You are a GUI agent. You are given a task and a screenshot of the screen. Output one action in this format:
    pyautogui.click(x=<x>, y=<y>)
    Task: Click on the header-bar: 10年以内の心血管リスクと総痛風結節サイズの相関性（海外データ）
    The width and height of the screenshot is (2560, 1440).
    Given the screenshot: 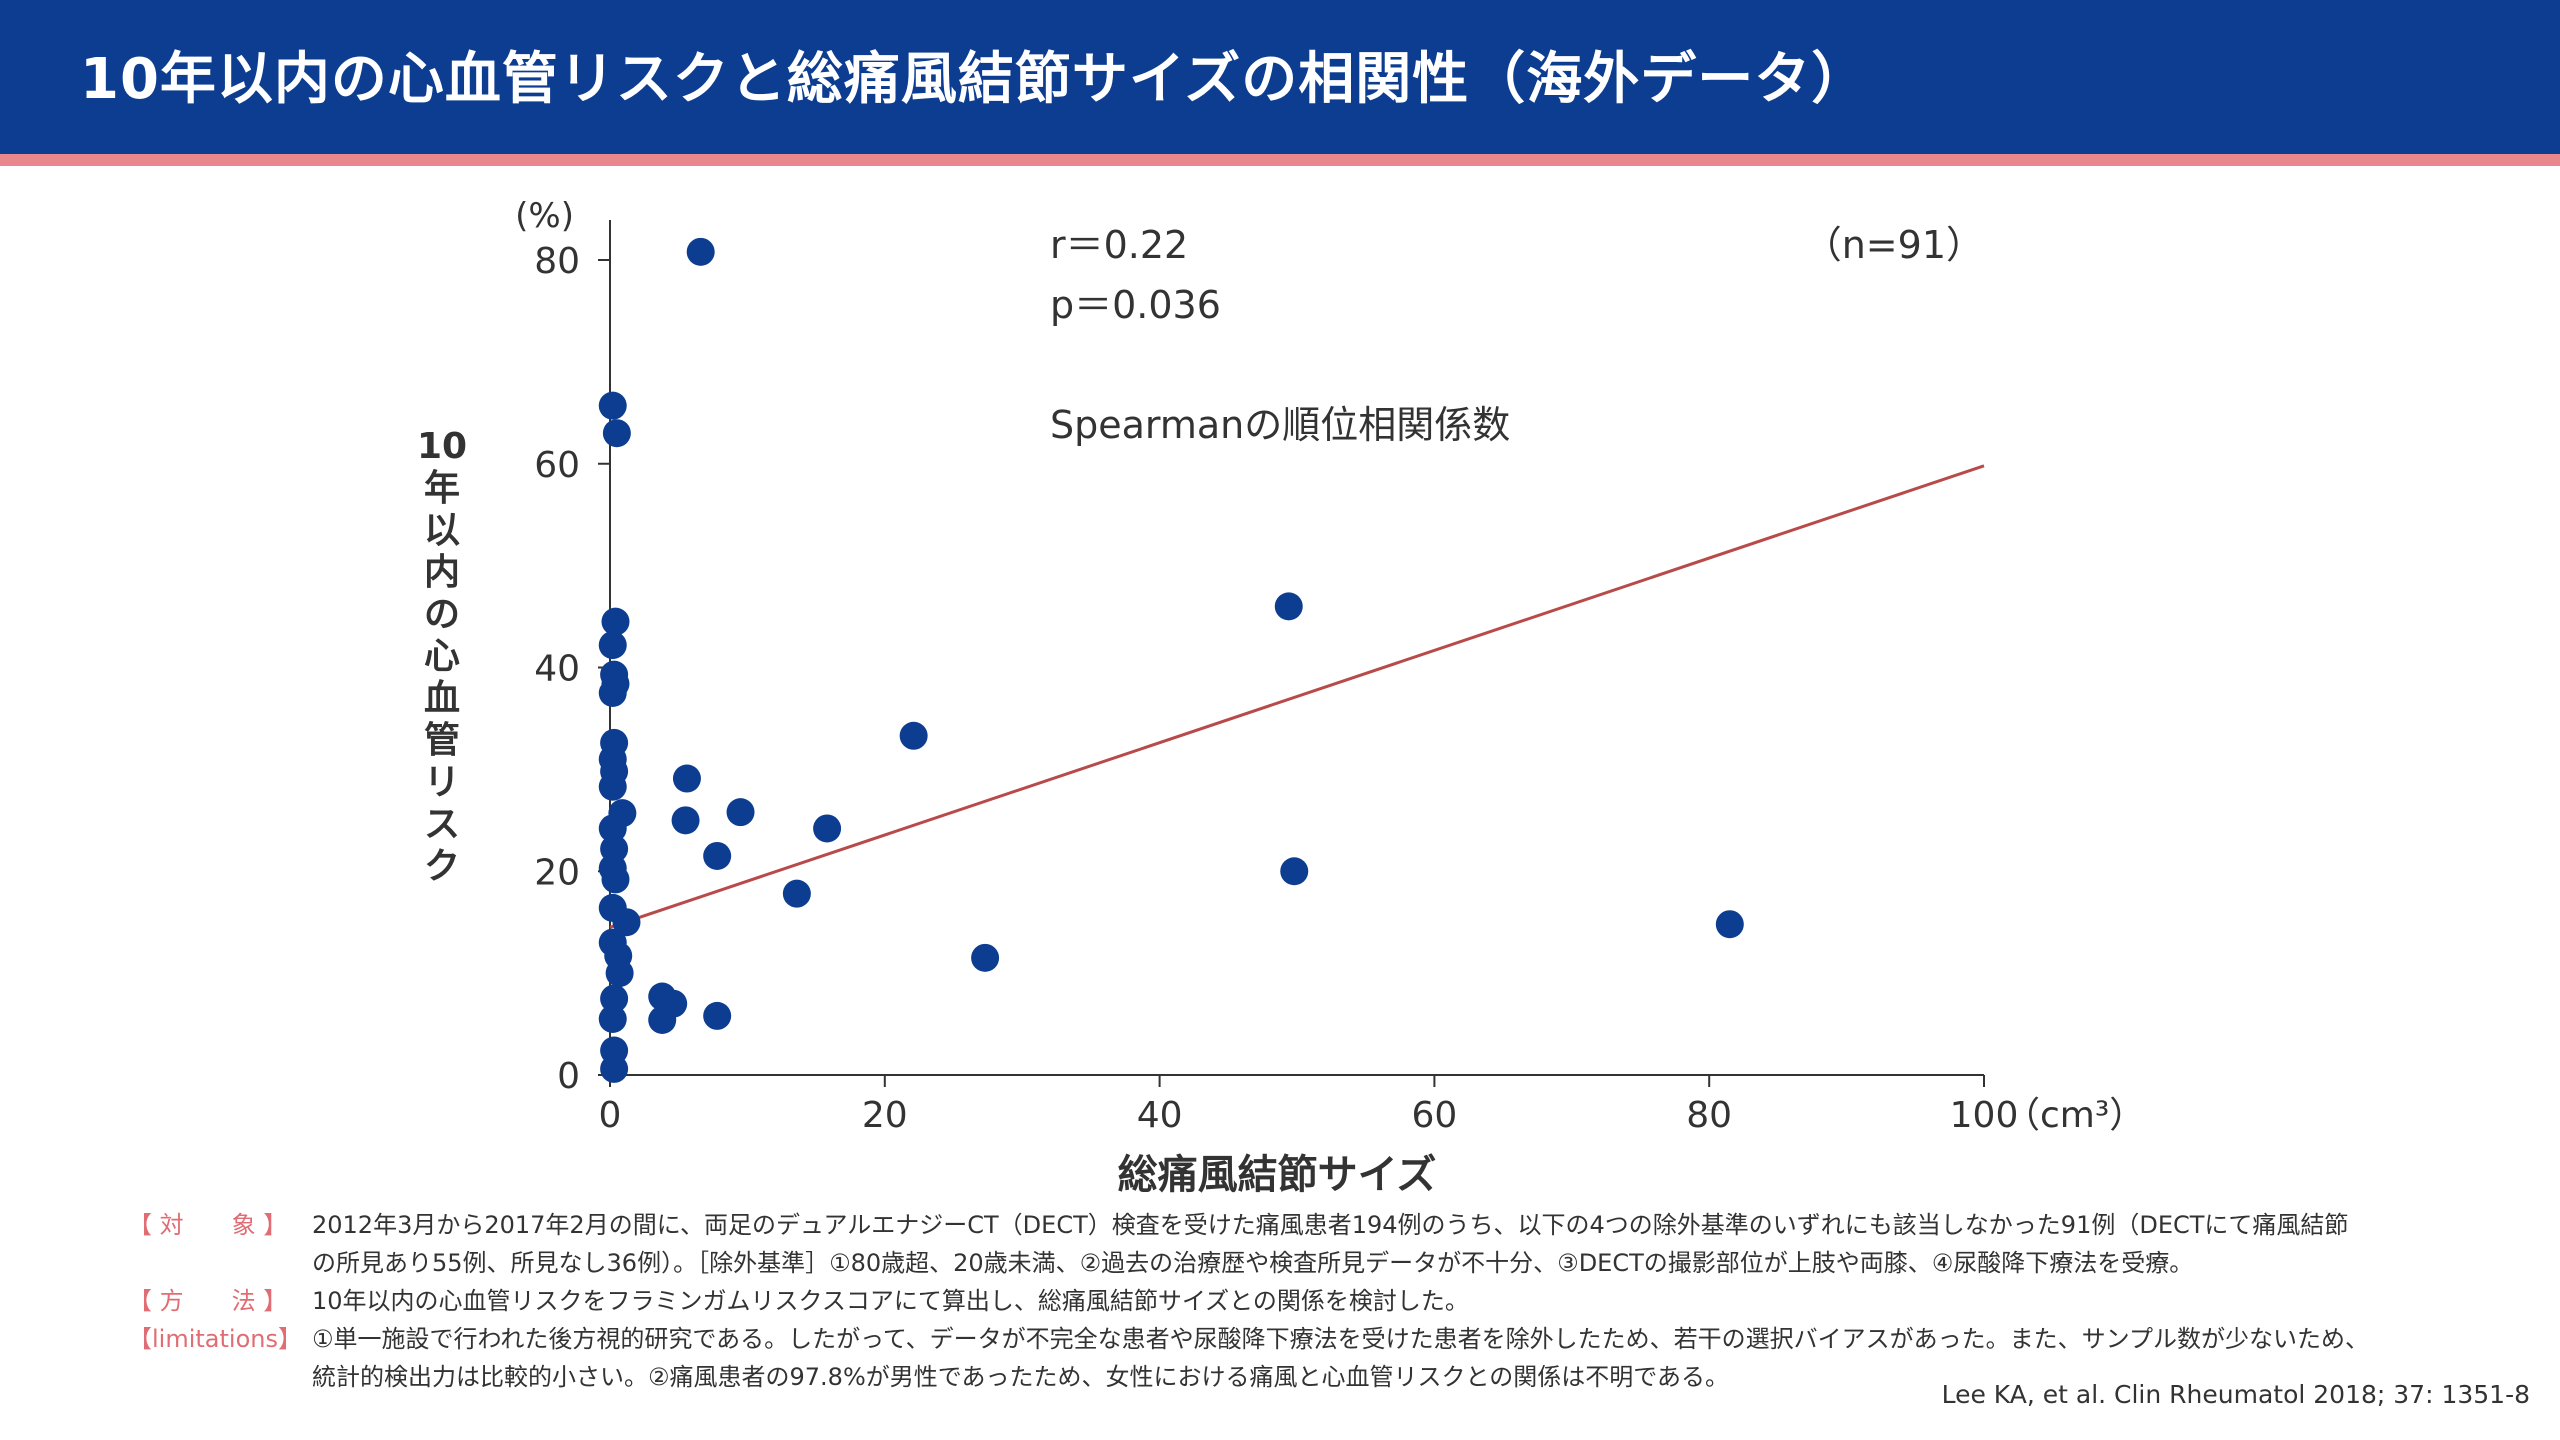 What is the action you would take?
    pyautogui.click(x=1280, y=77)
    